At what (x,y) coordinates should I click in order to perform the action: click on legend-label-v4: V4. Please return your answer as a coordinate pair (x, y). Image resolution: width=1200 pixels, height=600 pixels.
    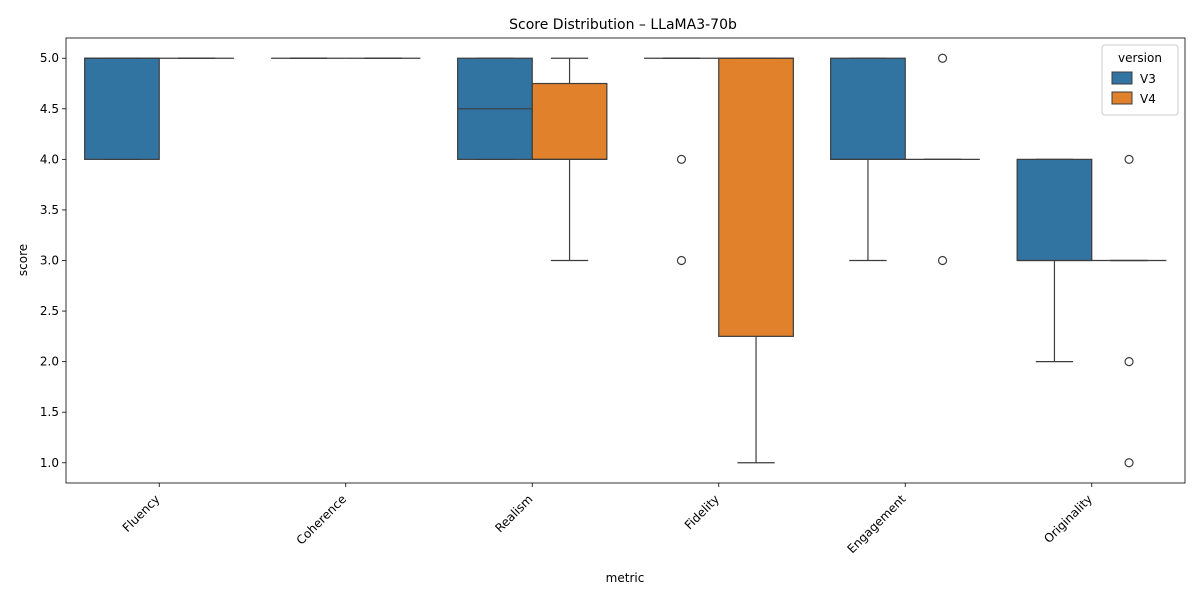
    Looking at the image, I should click on (1148, 99).